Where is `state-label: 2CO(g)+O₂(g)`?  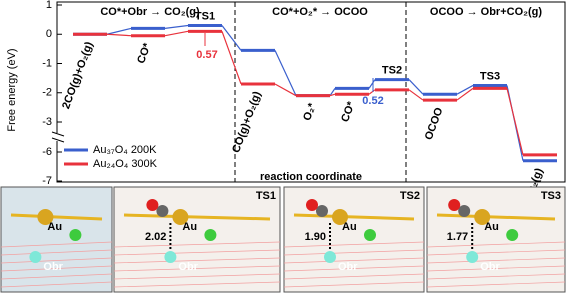 state-label: 2CO(g)+O₂(g) is located at coordinates (78, 75).